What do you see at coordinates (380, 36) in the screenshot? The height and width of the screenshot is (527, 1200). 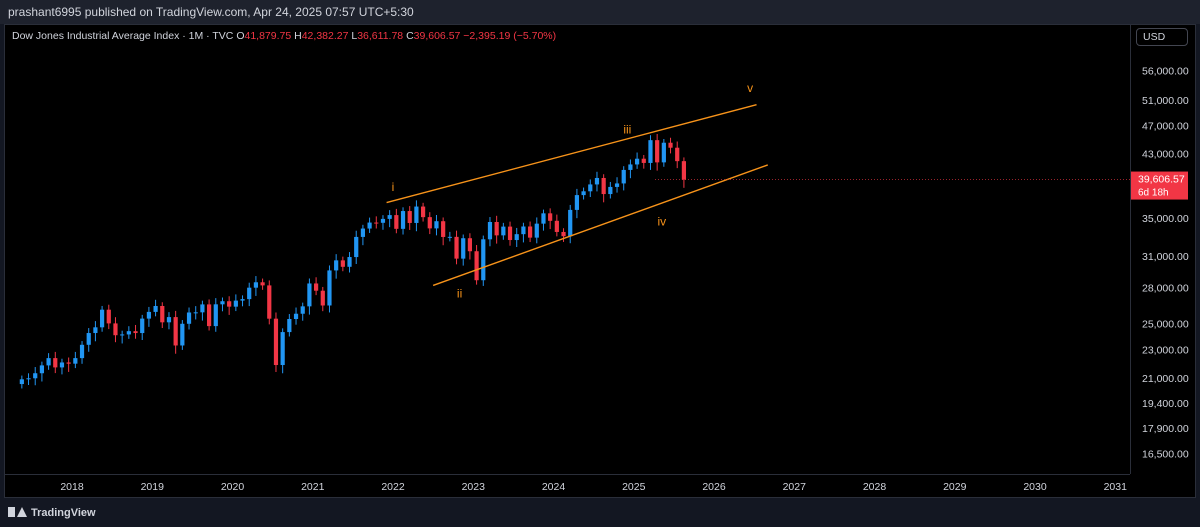 I see `low-value: 36,611.78` at bounding box center [380, 36].